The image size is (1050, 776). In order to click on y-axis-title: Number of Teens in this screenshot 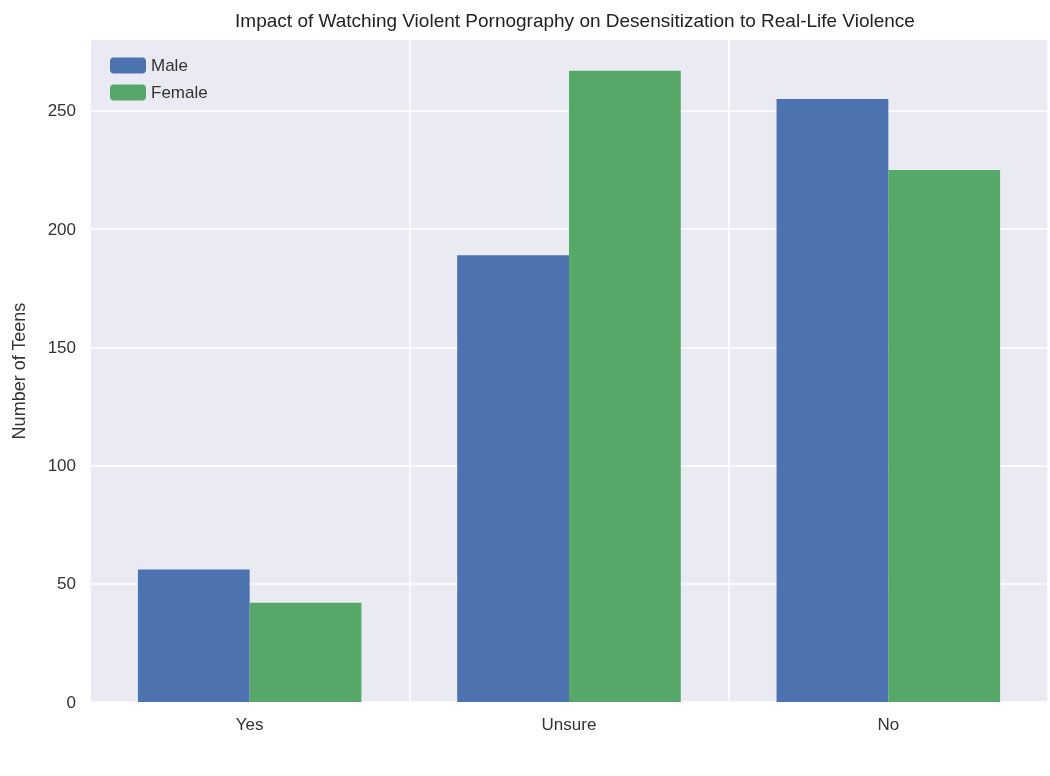, I will do `click(19, 371)`.